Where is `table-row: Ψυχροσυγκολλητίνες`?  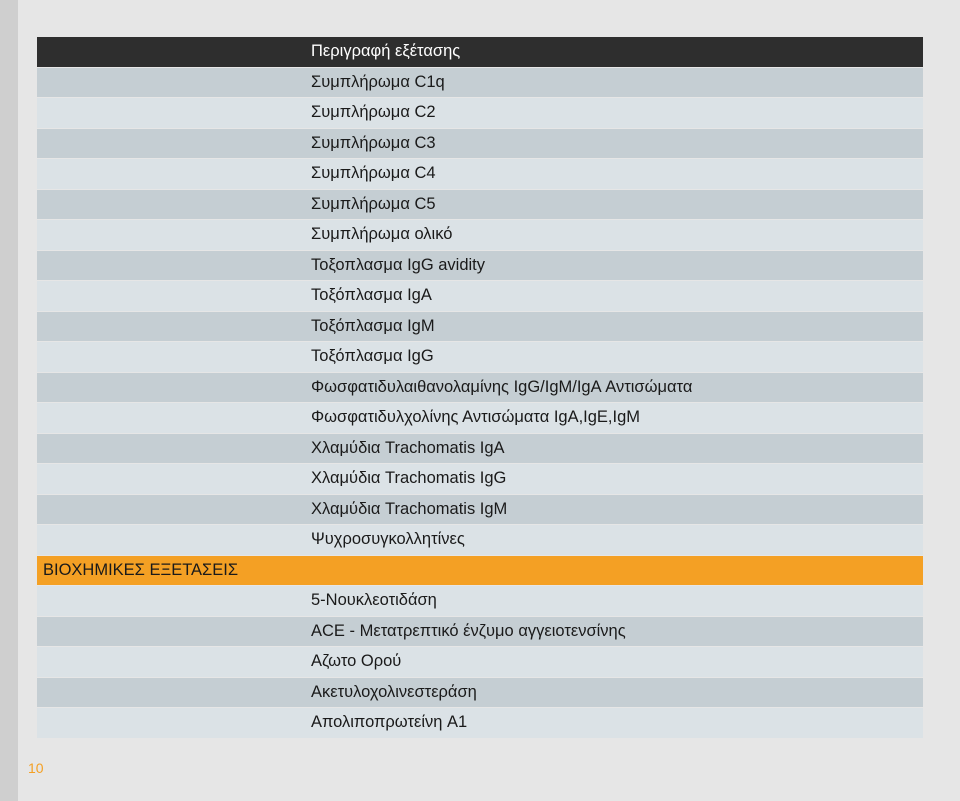
table-row: Ψυχροσυγκολλητίνες is located at coordinates (480, 540).